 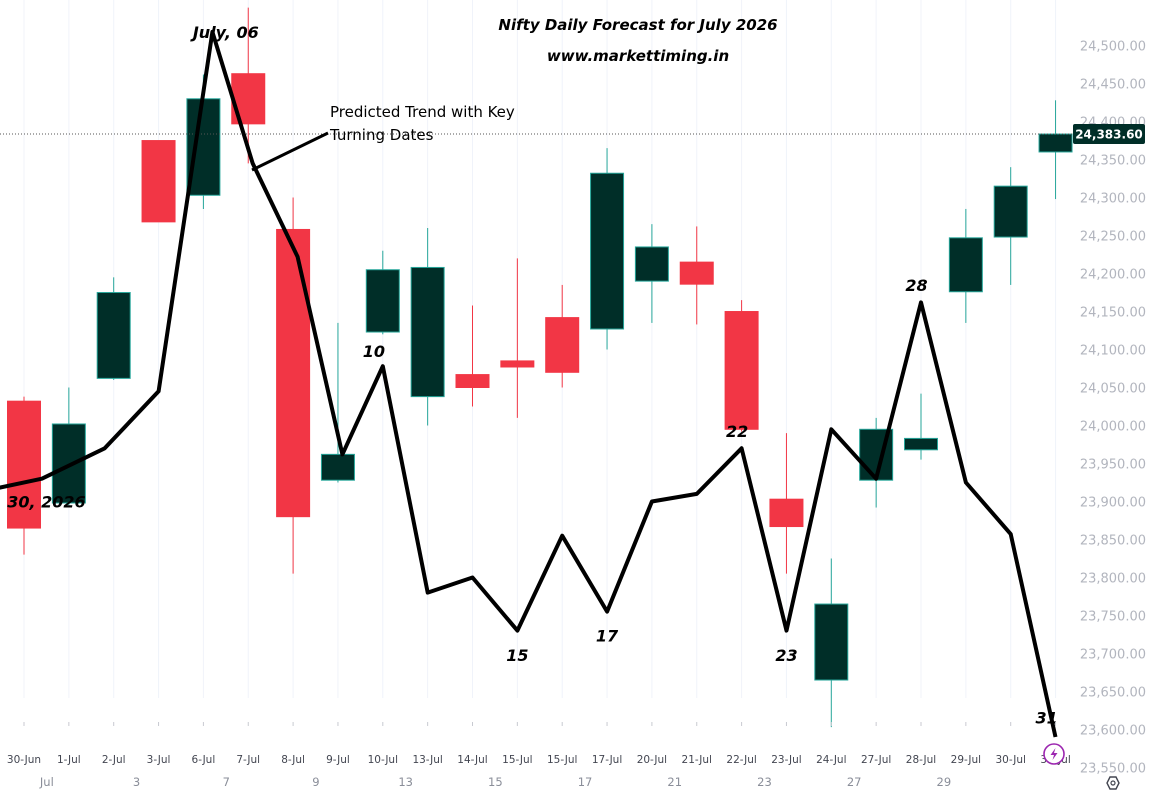 What do you see at coordinates (381, 135) in the screenshot?
I see `annotation-line2: Turning Dates` at bounding box center [381, 135].